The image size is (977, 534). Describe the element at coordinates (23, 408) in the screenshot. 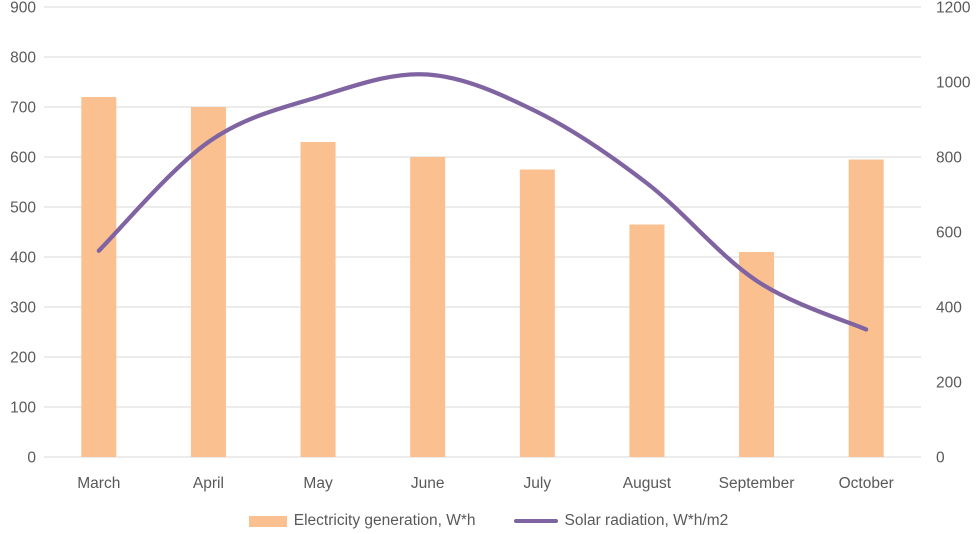

I see `y-axis-left-tick-label: 100` at that location.